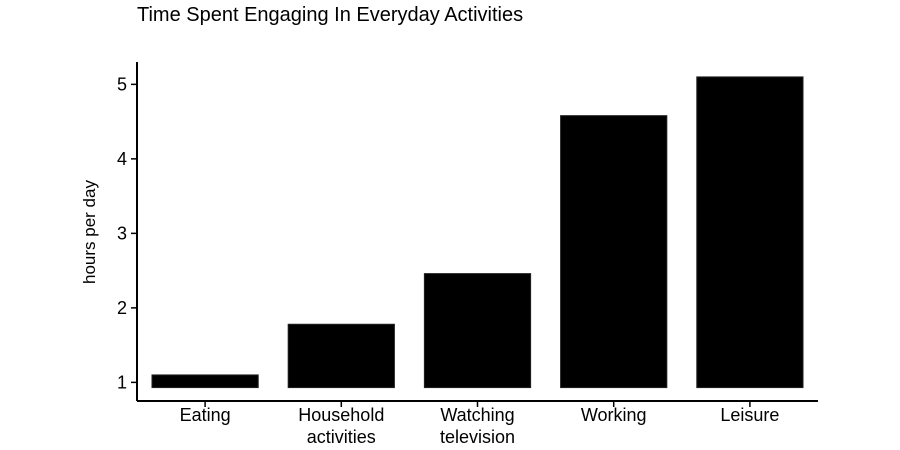 The height and width of the screenshot is (450, 900). Describe the element at coordinates (122, 159) in the screenshot. I see `y-tick-label: 4` at that location.